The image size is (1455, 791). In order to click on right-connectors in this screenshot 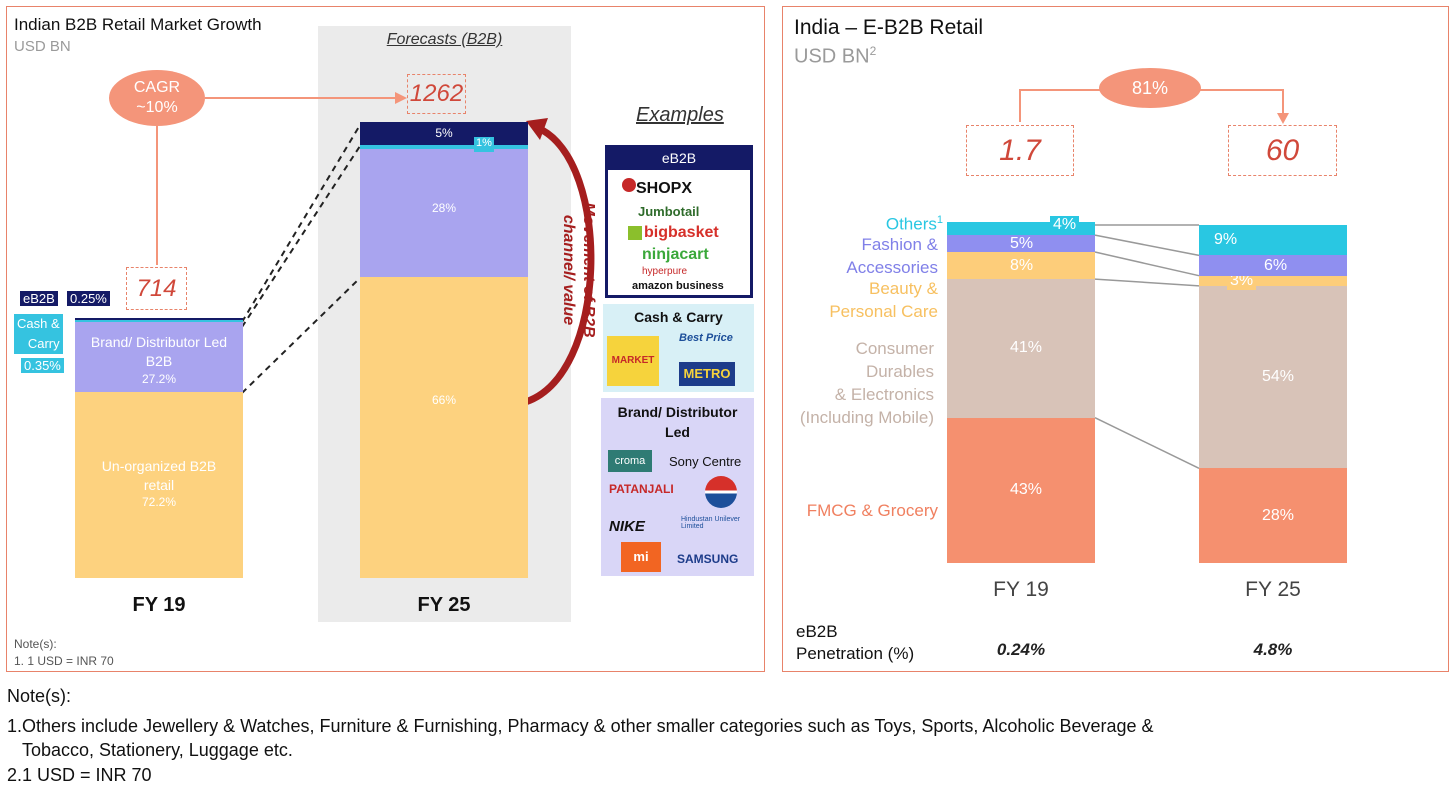, I will do `click(1154, 279)`.